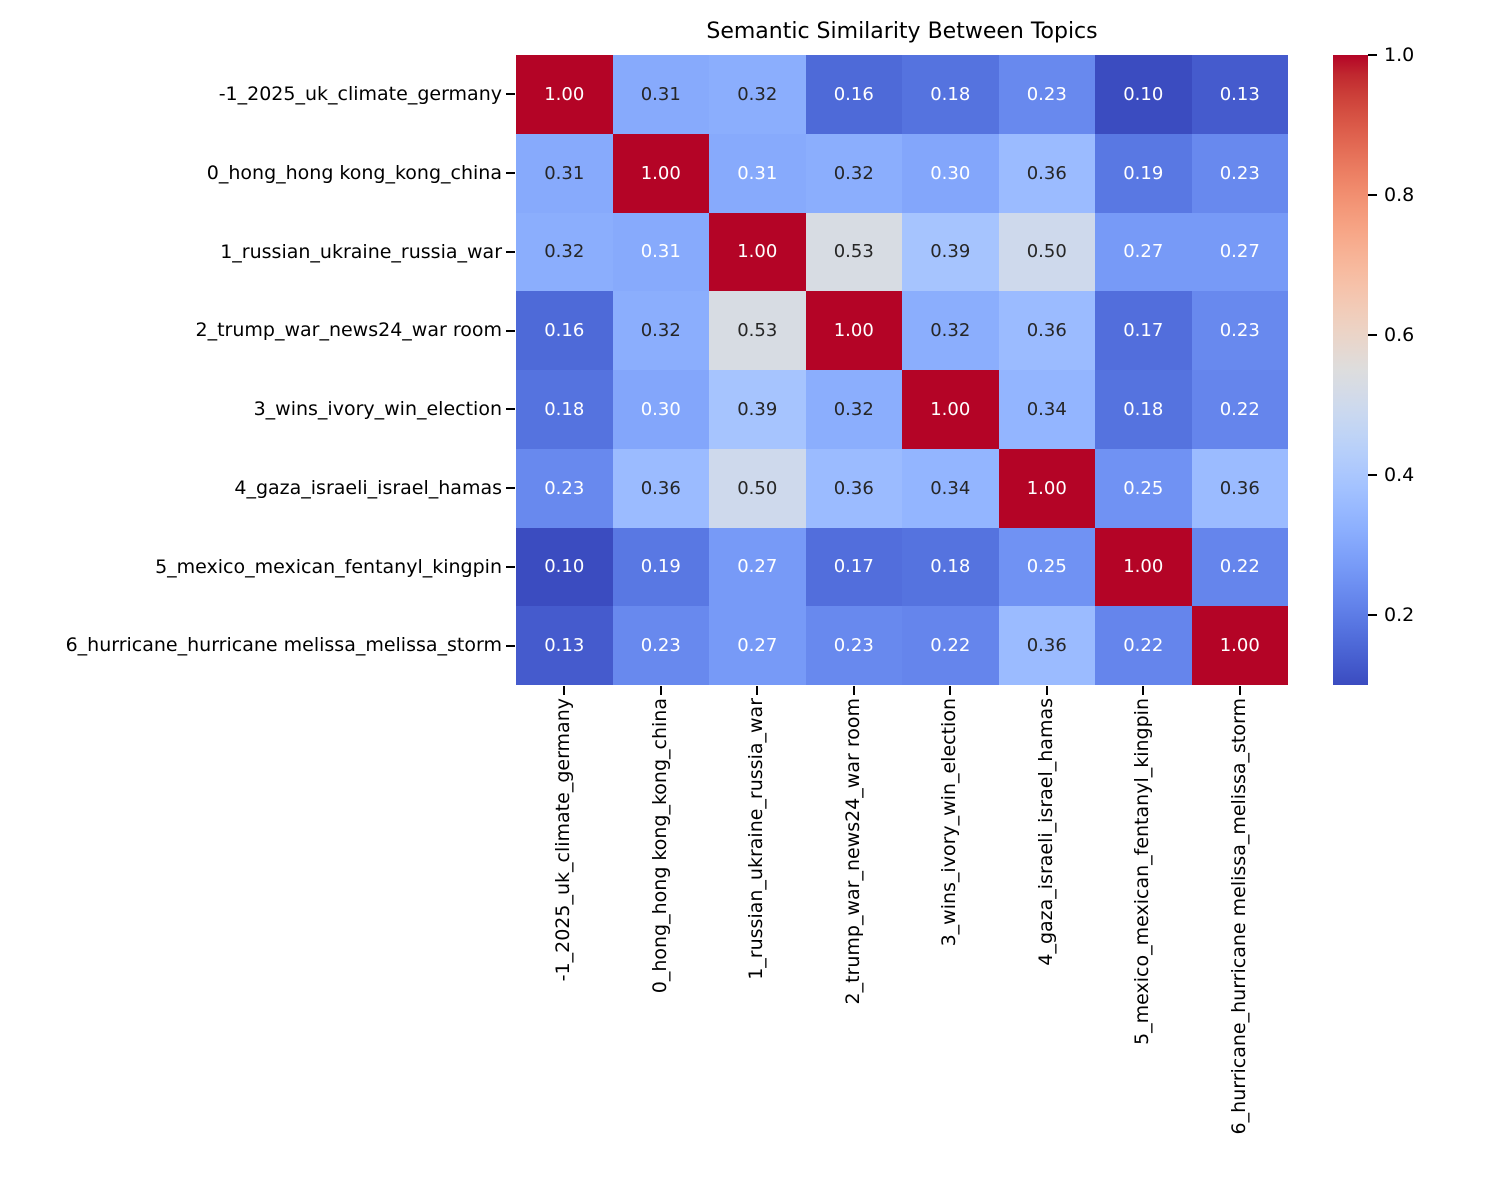 The width and height of the screenshot is (1500, 1200). What do you see at coordinates (756, 839) in the screenshot?
I see `x-tick-label: 1_russian_ukraine_russia_war` at bounding box center [756, 839].